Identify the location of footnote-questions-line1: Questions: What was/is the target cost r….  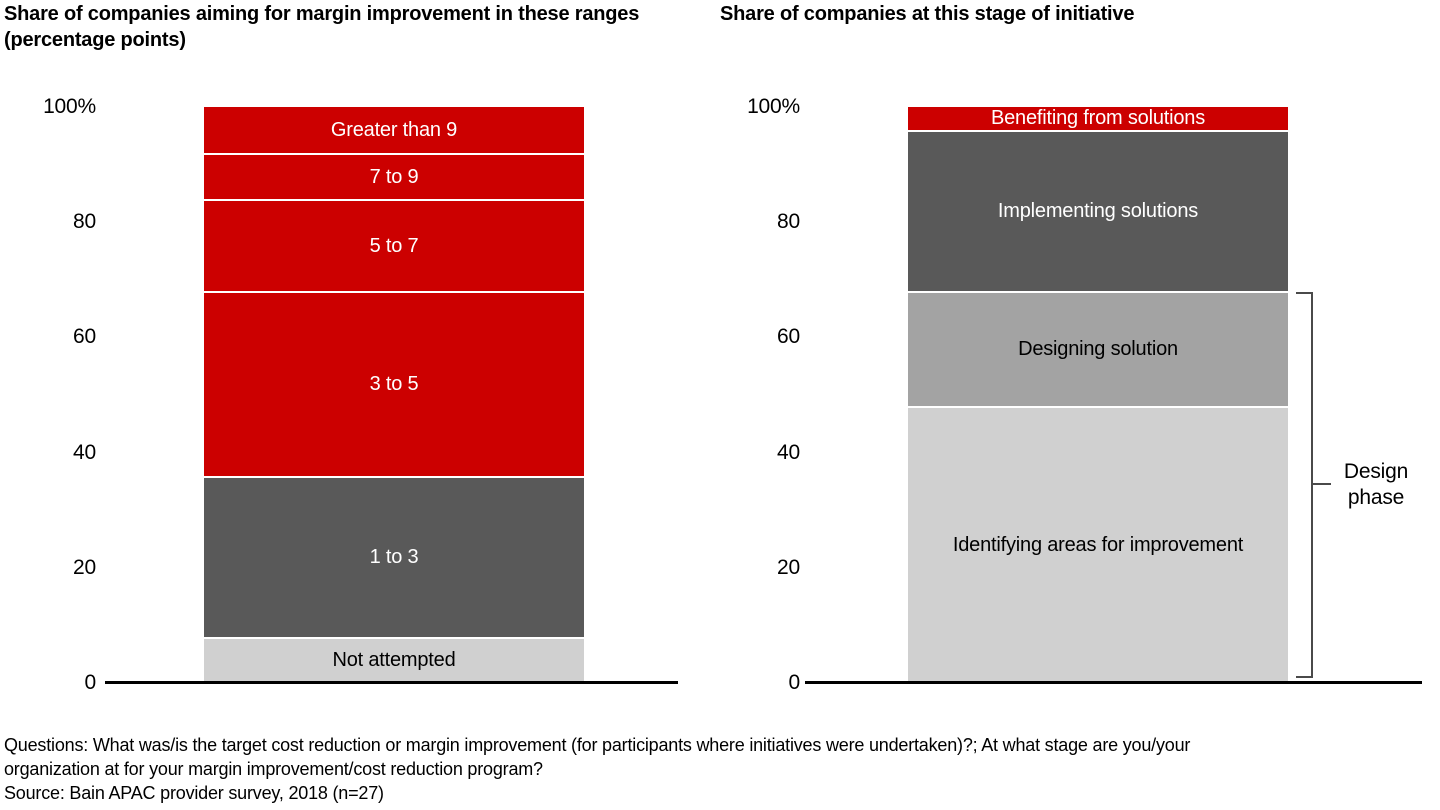
(597, 745).